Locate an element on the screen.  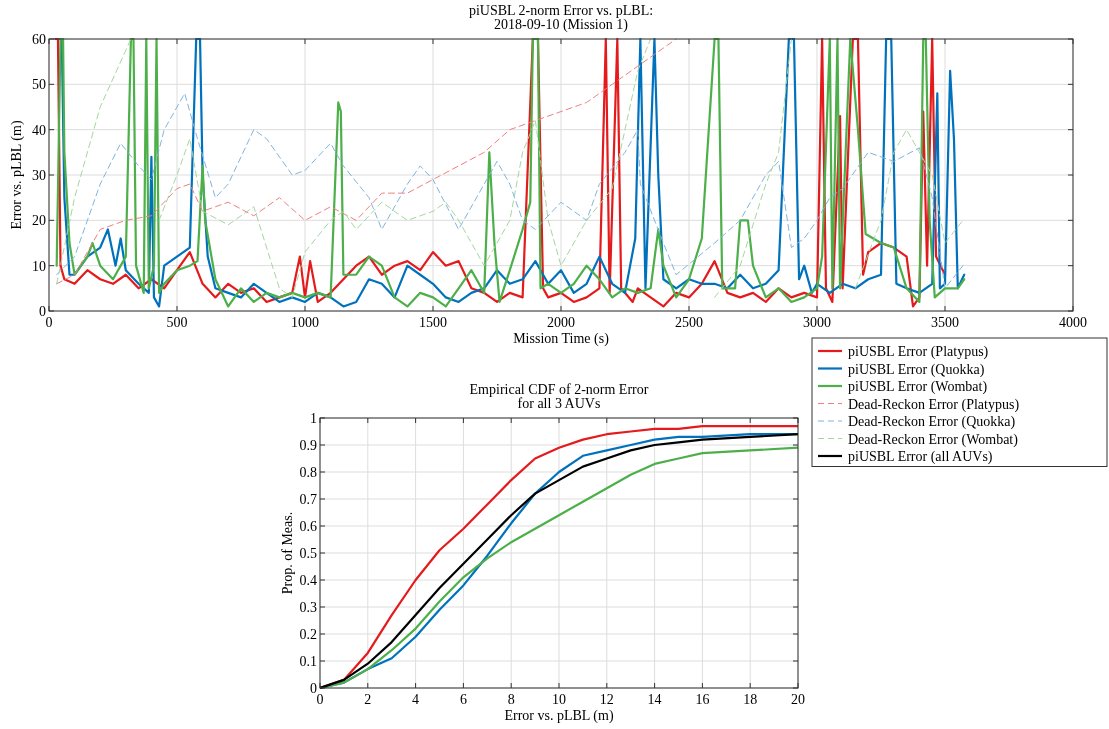
y-tick-label: 0.6 is located at coordinates (308, 526).